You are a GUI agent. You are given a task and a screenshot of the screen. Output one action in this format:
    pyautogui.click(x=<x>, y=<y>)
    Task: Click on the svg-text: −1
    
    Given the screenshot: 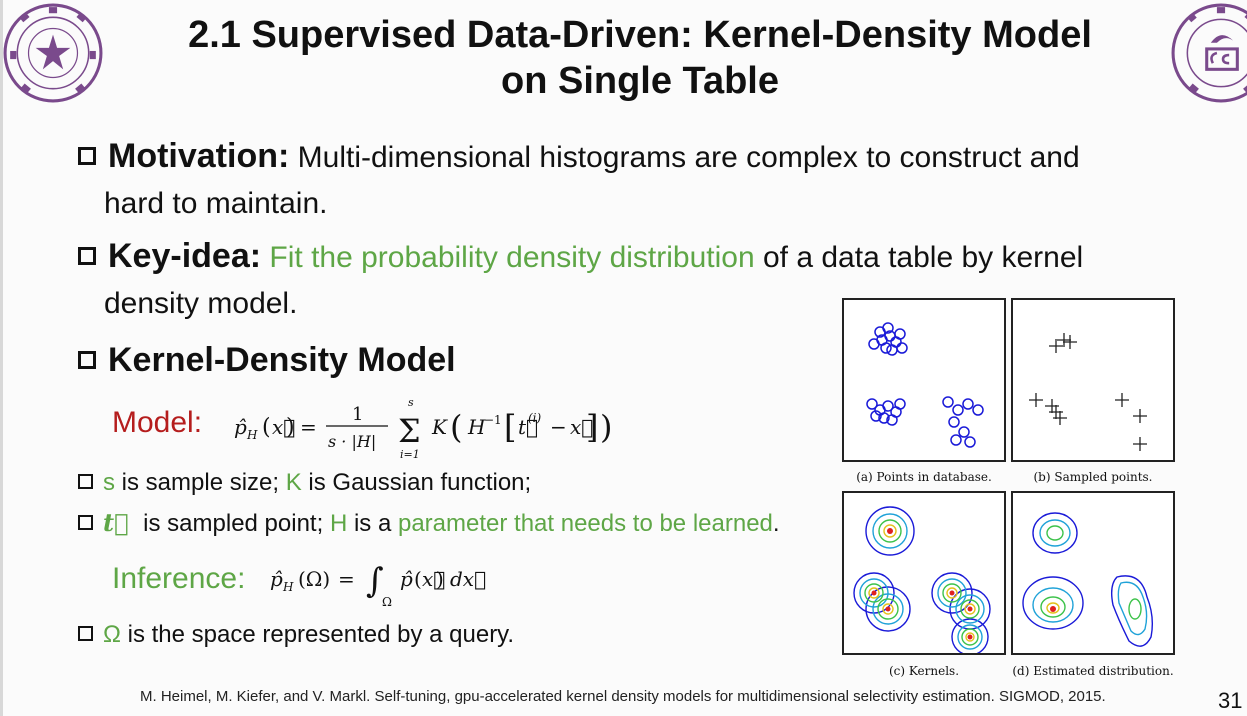 What is the action you would take?
    pyautogui.click(x=493, y=420)
    